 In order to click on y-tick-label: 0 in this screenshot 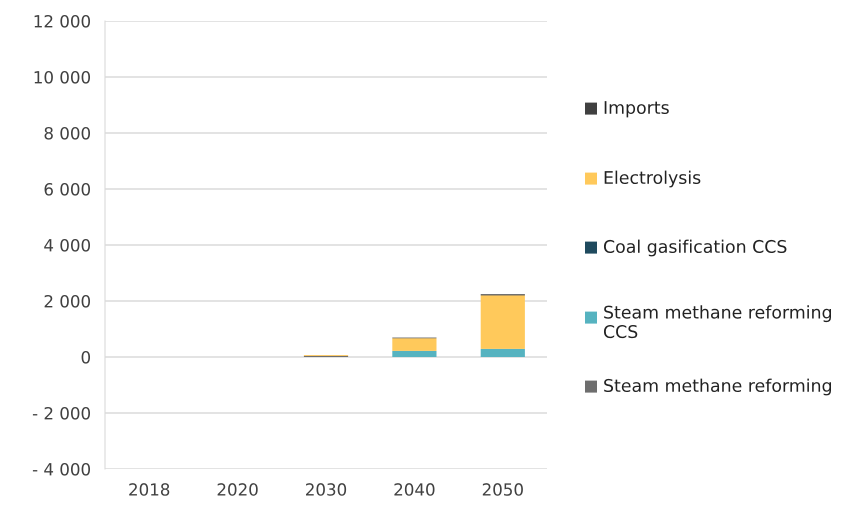, I will do `click(86, 357)`.